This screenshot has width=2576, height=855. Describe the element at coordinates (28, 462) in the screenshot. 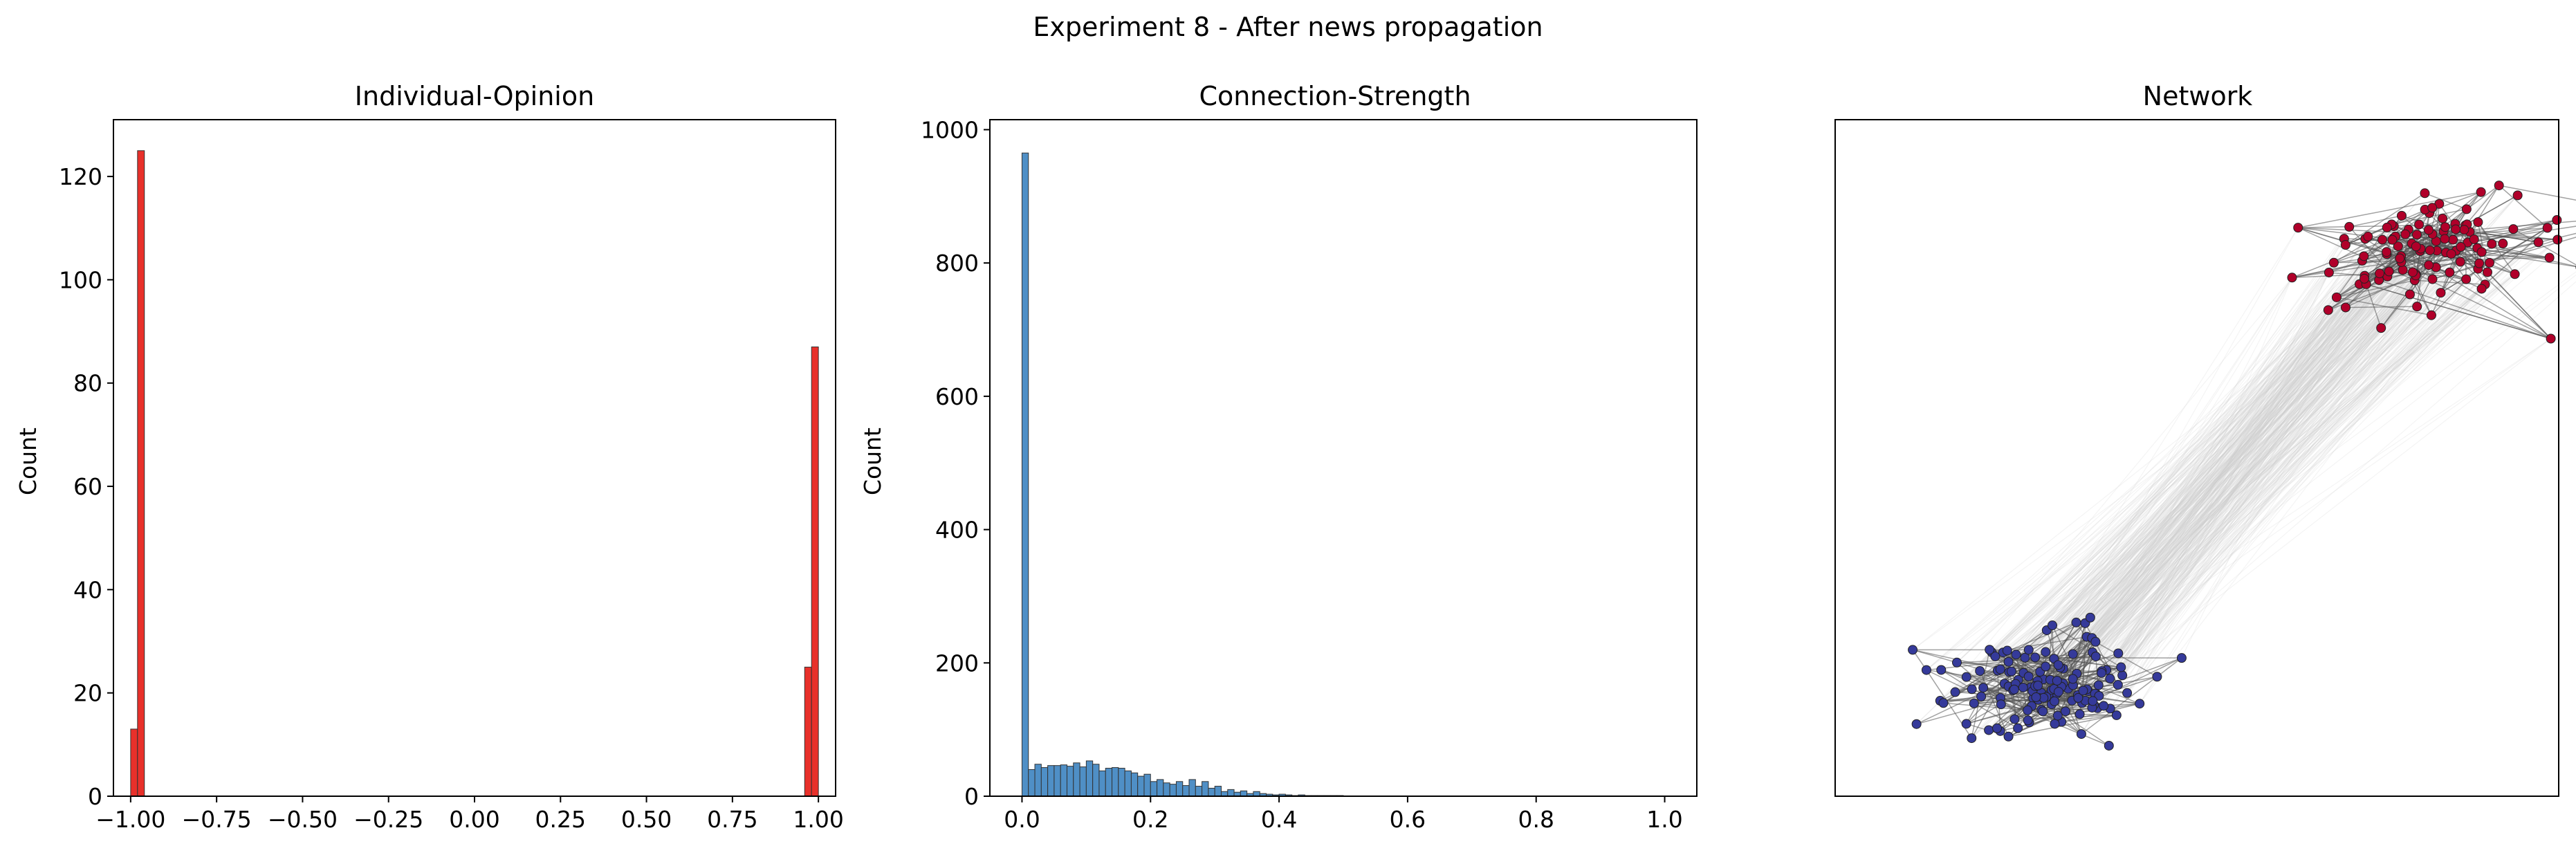

I see `opinion-ylabel: Count` at that location.